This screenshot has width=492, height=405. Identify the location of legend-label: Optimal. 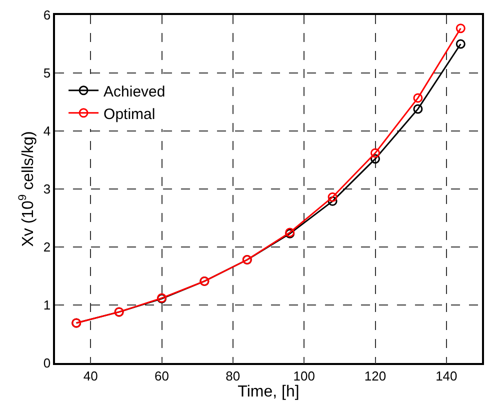
(130, 114).